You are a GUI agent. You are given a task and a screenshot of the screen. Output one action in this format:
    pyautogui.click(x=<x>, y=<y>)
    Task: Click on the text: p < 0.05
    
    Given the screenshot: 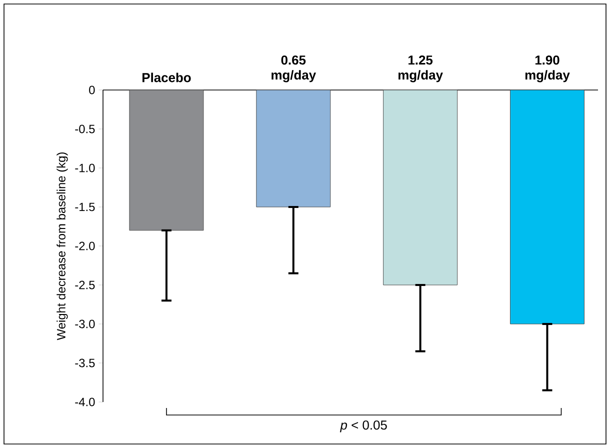 What is the action you would take?
    pyautogui.click(x=363, y=426)
    